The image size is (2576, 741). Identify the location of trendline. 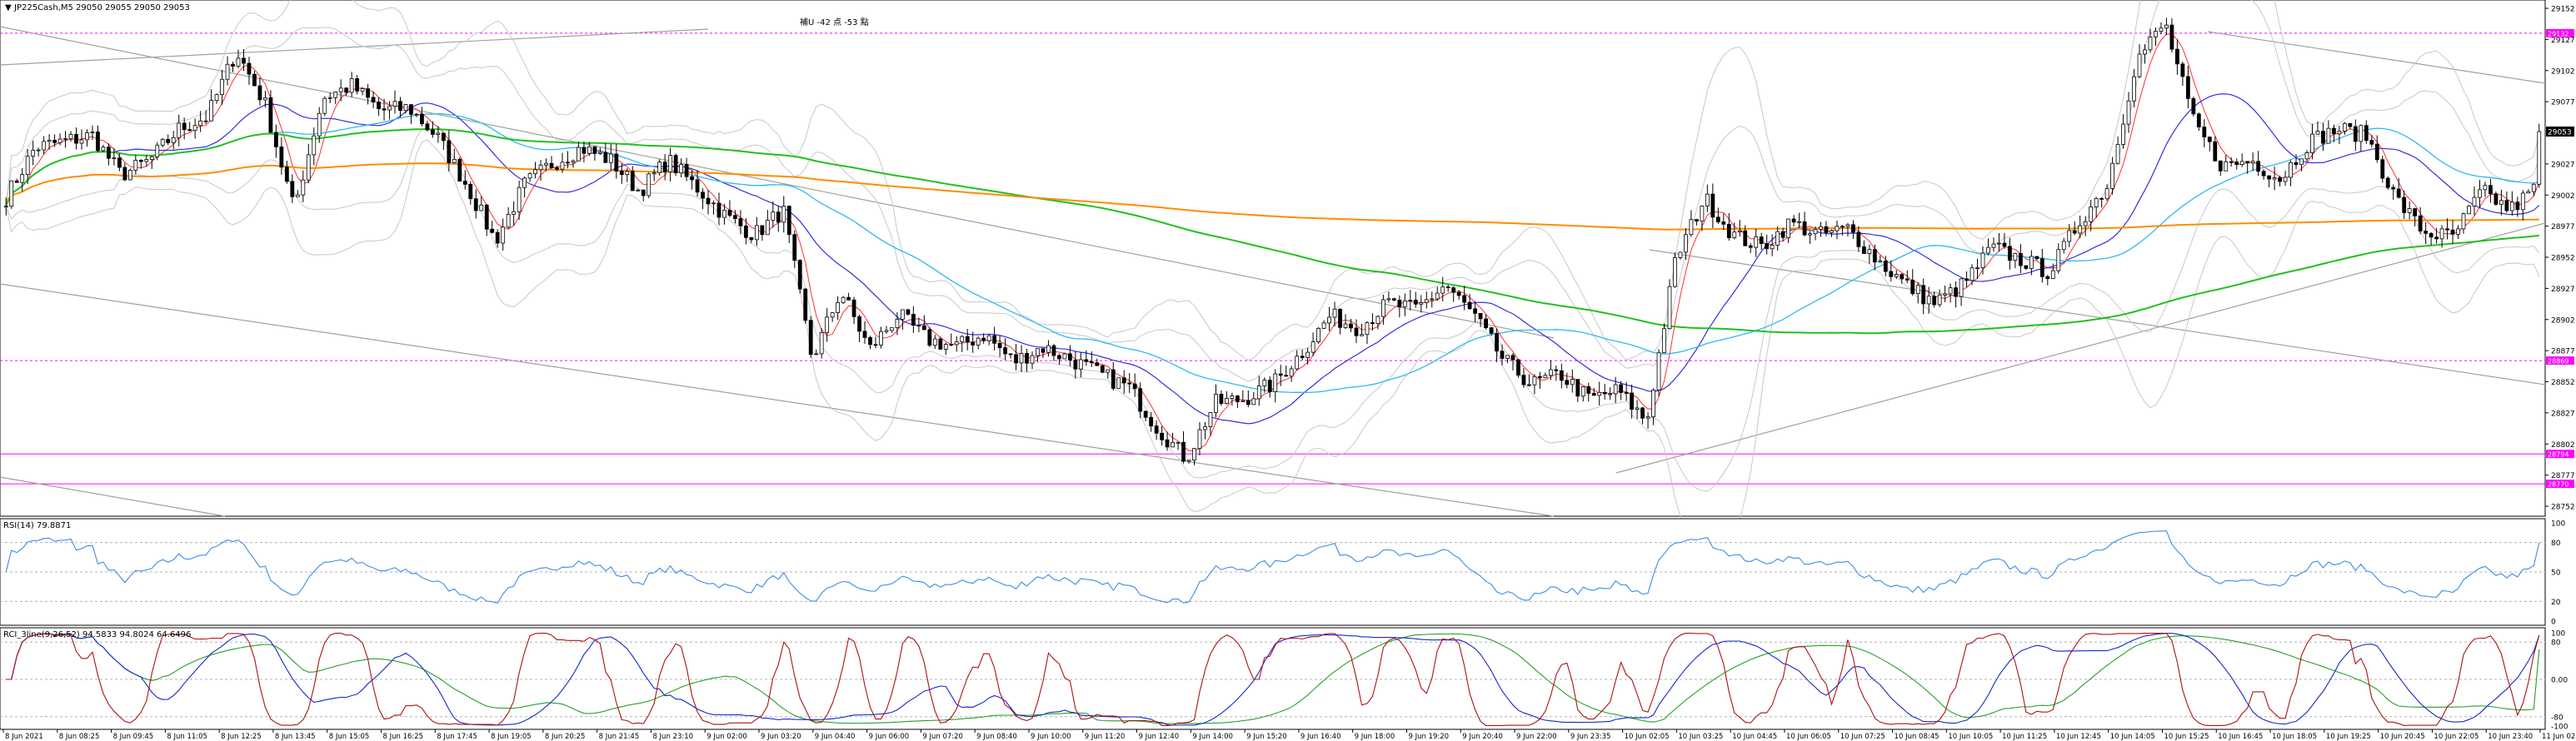
(113, 496).